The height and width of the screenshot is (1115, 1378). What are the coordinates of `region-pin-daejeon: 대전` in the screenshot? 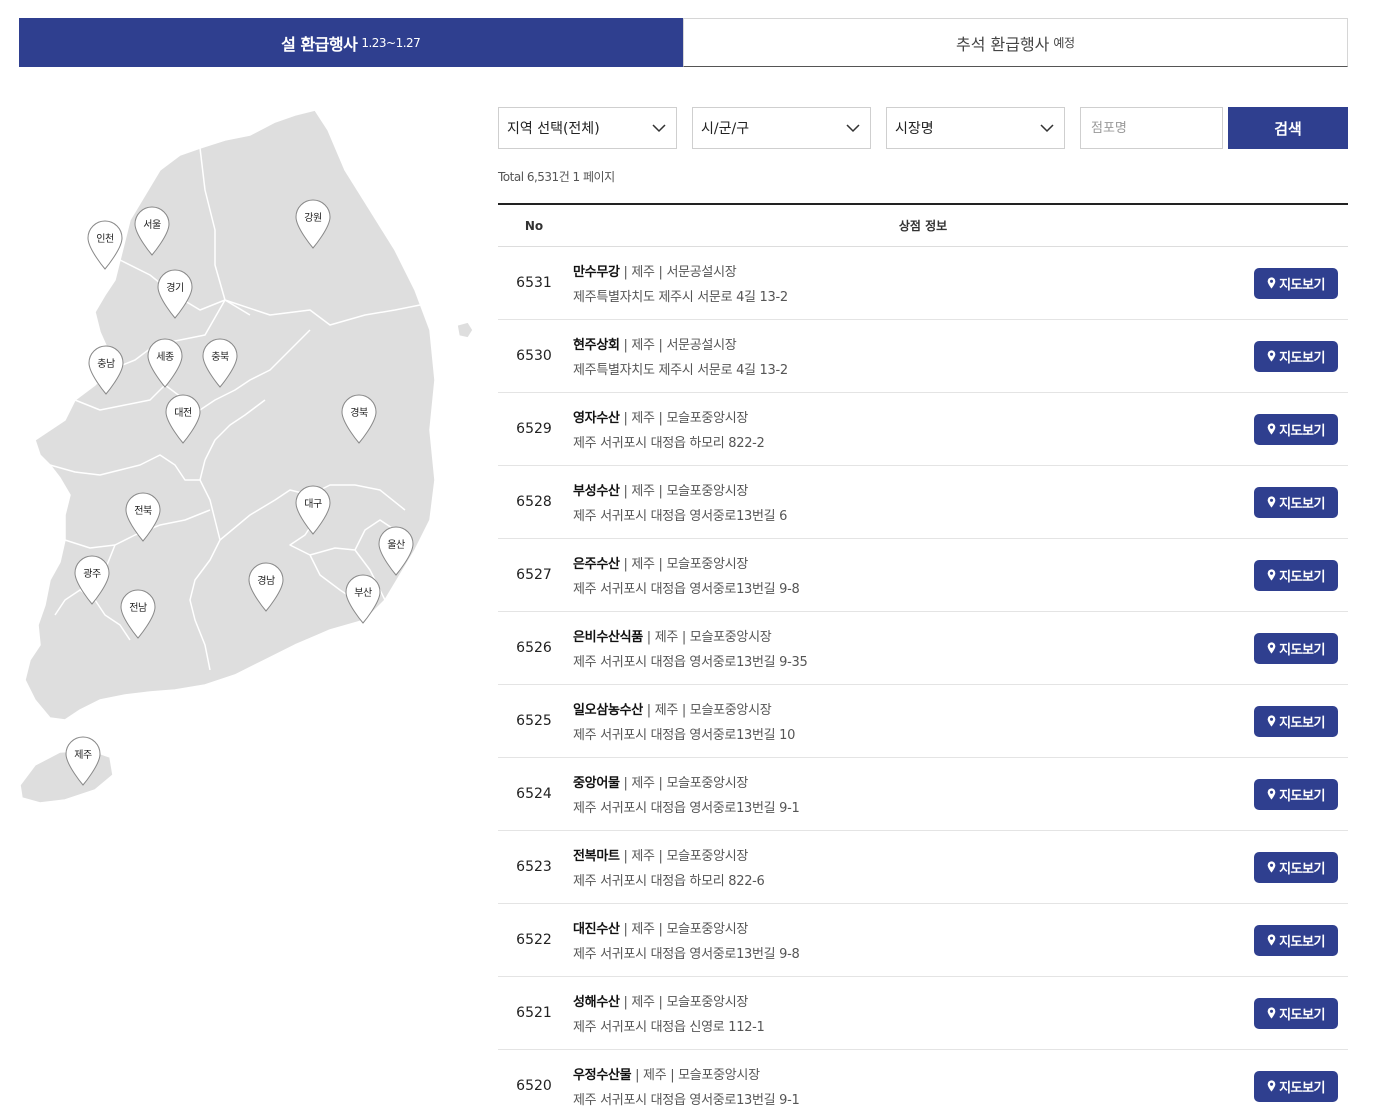 It's located at (183, 419).